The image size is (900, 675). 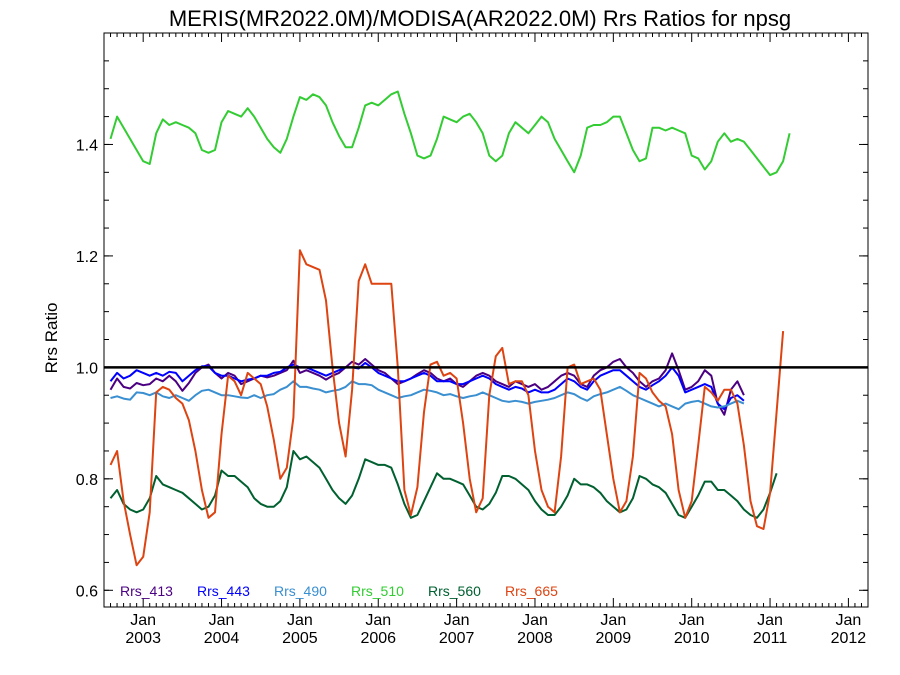 I want to click on y-tick-label: 1.4, so click(x=87, y=145).